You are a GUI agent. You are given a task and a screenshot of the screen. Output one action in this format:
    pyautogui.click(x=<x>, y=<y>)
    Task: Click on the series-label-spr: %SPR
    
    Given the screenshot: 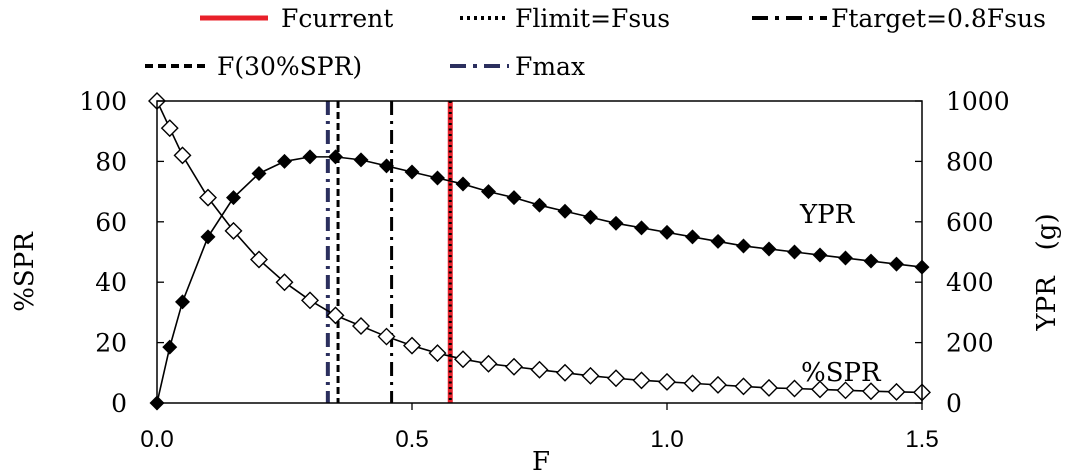 What is the action you would take?
    pyautogui.click(x=841, y=373)
    